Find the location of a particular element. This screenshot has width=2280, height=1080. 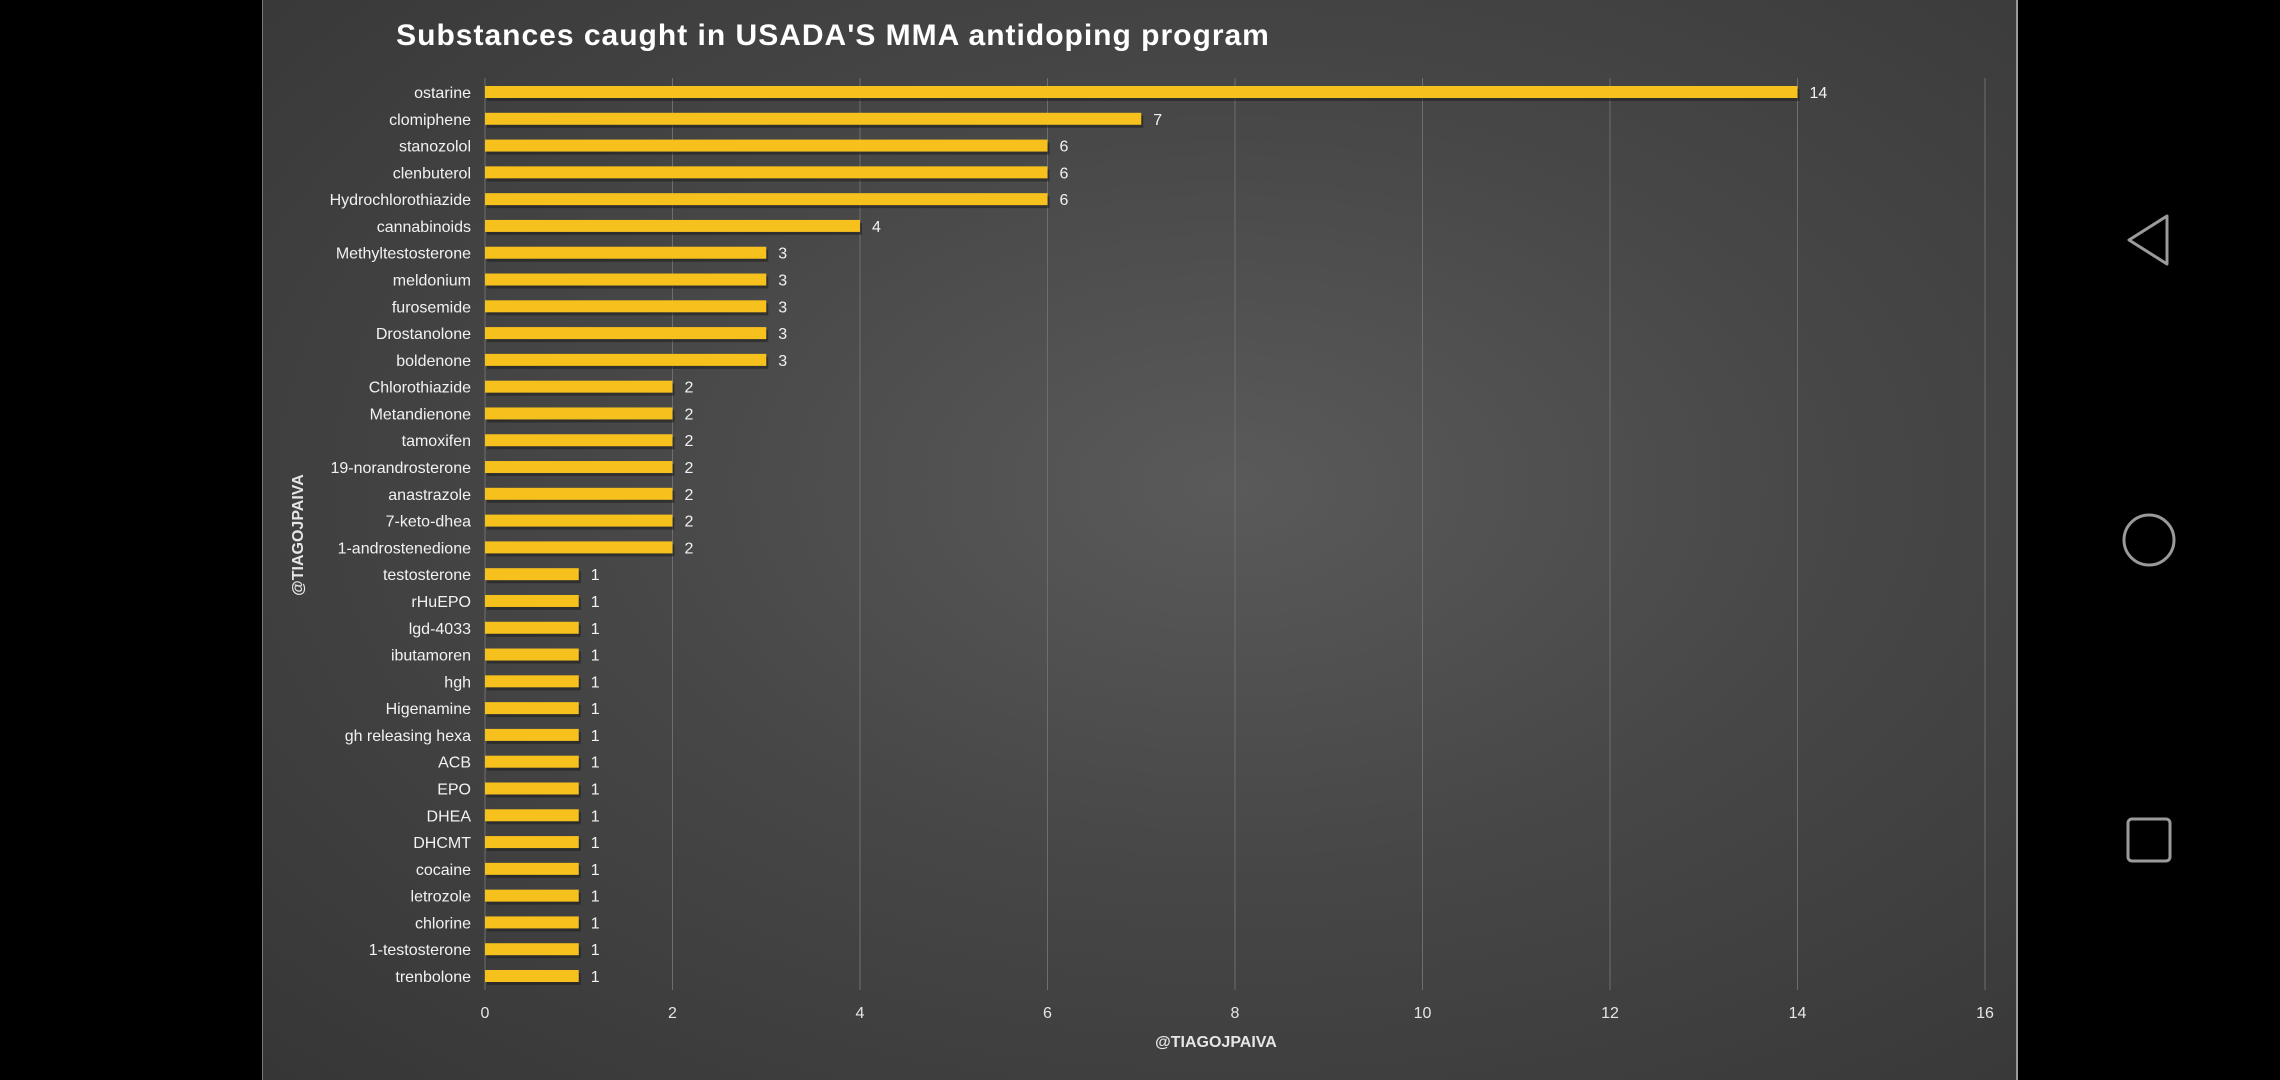

square-recents-icon is located at coordinates (2149, 840).